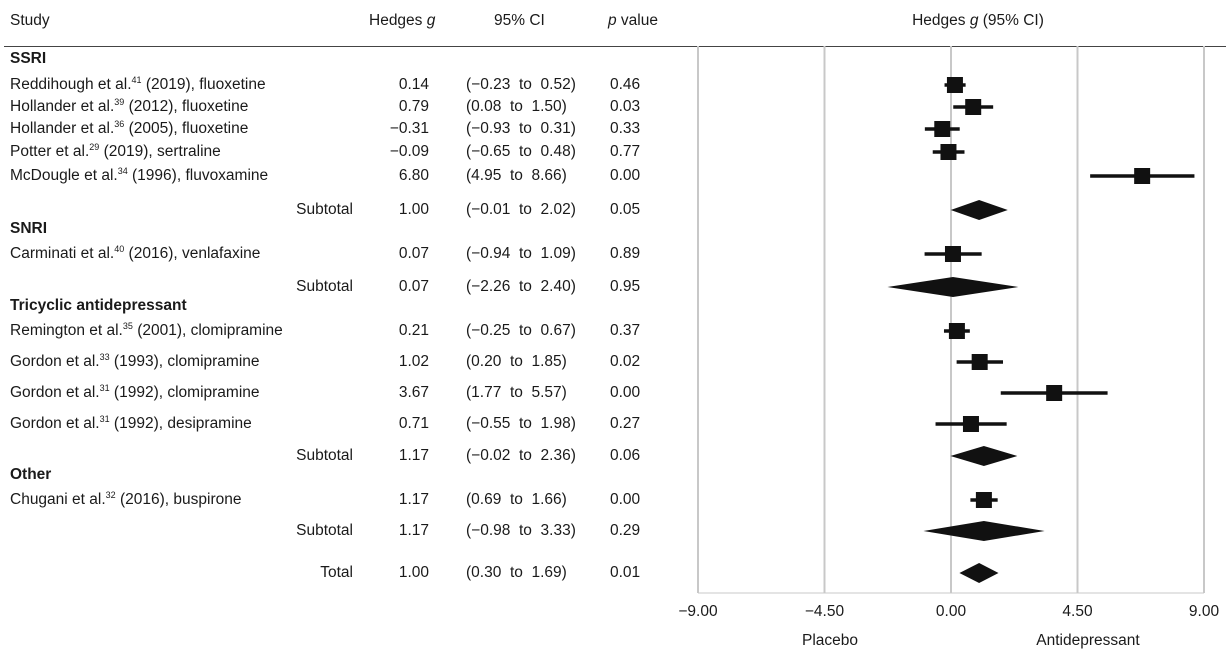 Image resolution: width=1230 pixels, height=653 pixels. What do you see at coordinates (516, 361) in the screenshot?
I see `ci-value: (0.20 to 1.85)` at bounding box center [516, 361].